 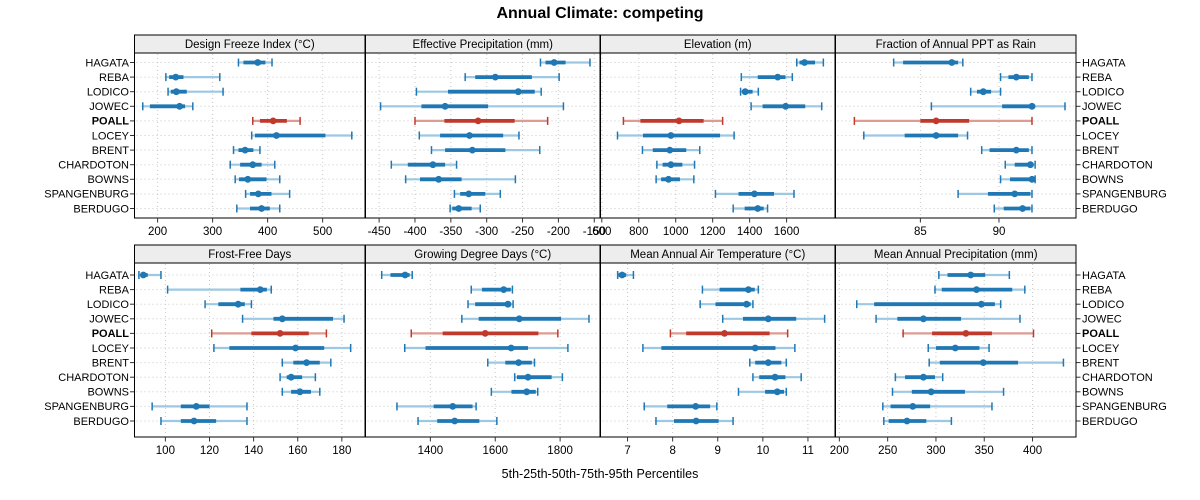 What do you see at coordinates (431, 451) in the screenshot?
I see `x-tick-label: 1400` at bounding box center [431, 451].